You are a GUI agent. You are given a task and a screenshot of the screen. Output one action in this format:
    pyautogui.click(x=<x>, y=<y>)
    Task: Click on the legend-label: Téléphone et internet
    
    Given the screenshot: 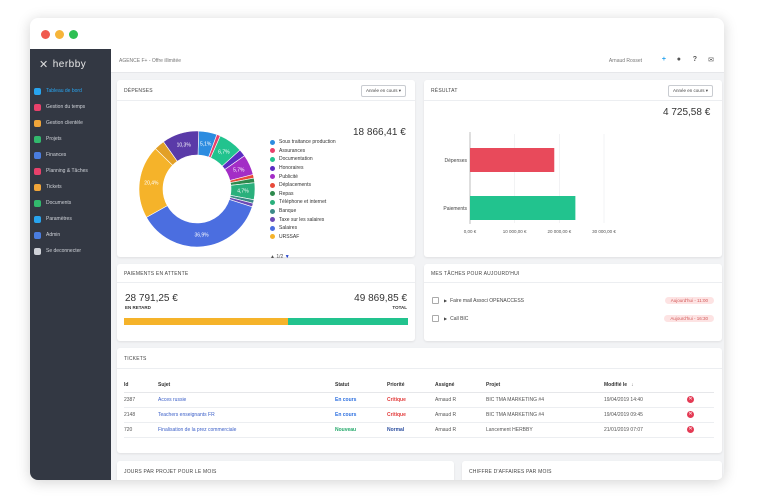 What is the action you would take?
    pyautogui.click(x=303, y=202)
    